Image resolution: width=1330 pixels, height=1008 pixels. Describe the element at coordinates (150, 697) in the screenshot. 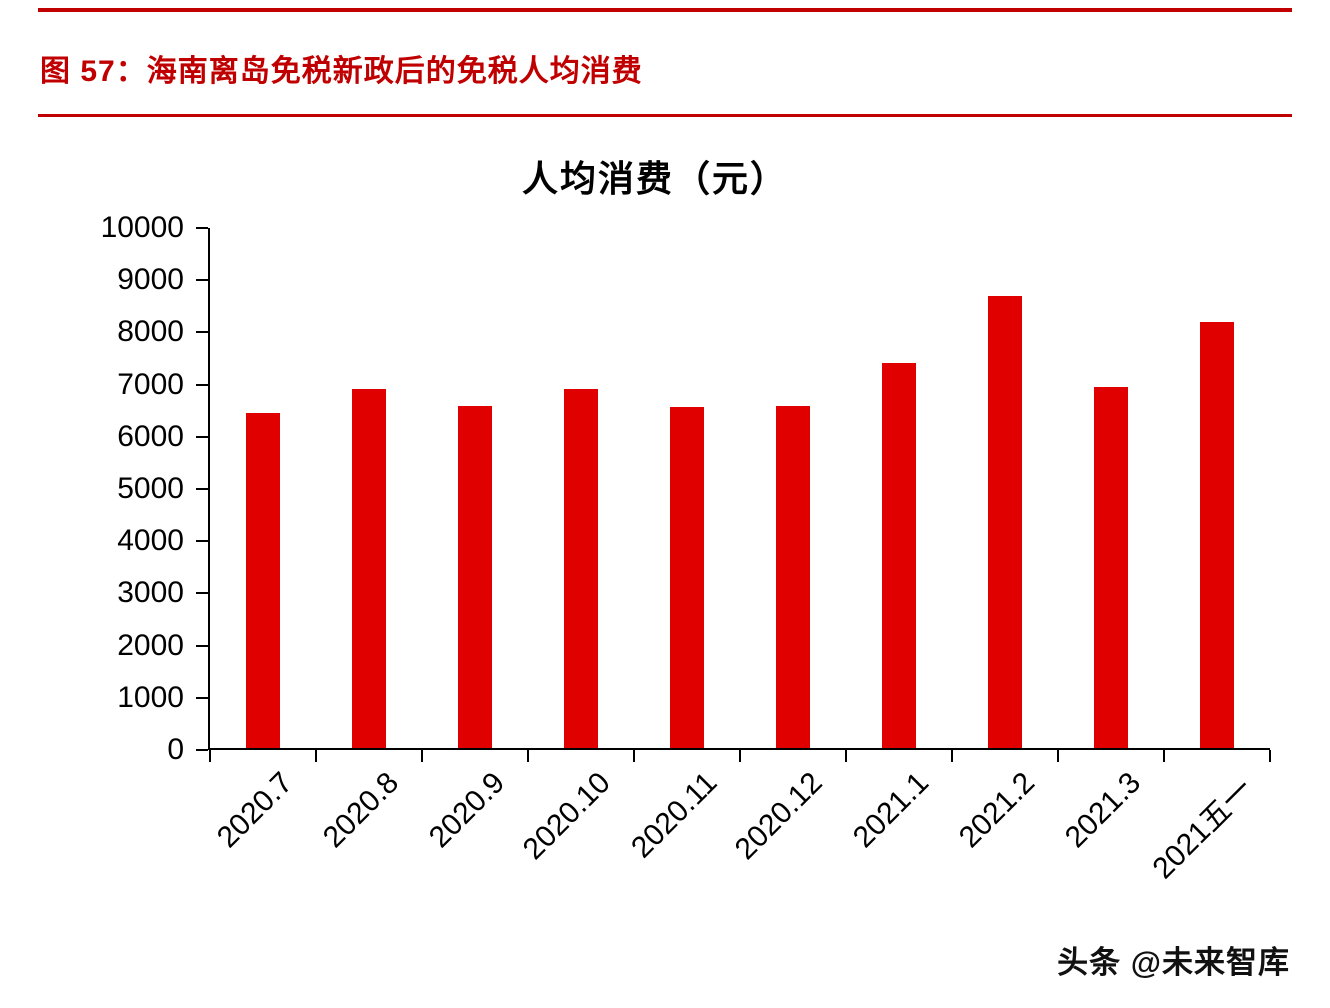

I see `y-tick-label: 1000` at that location.